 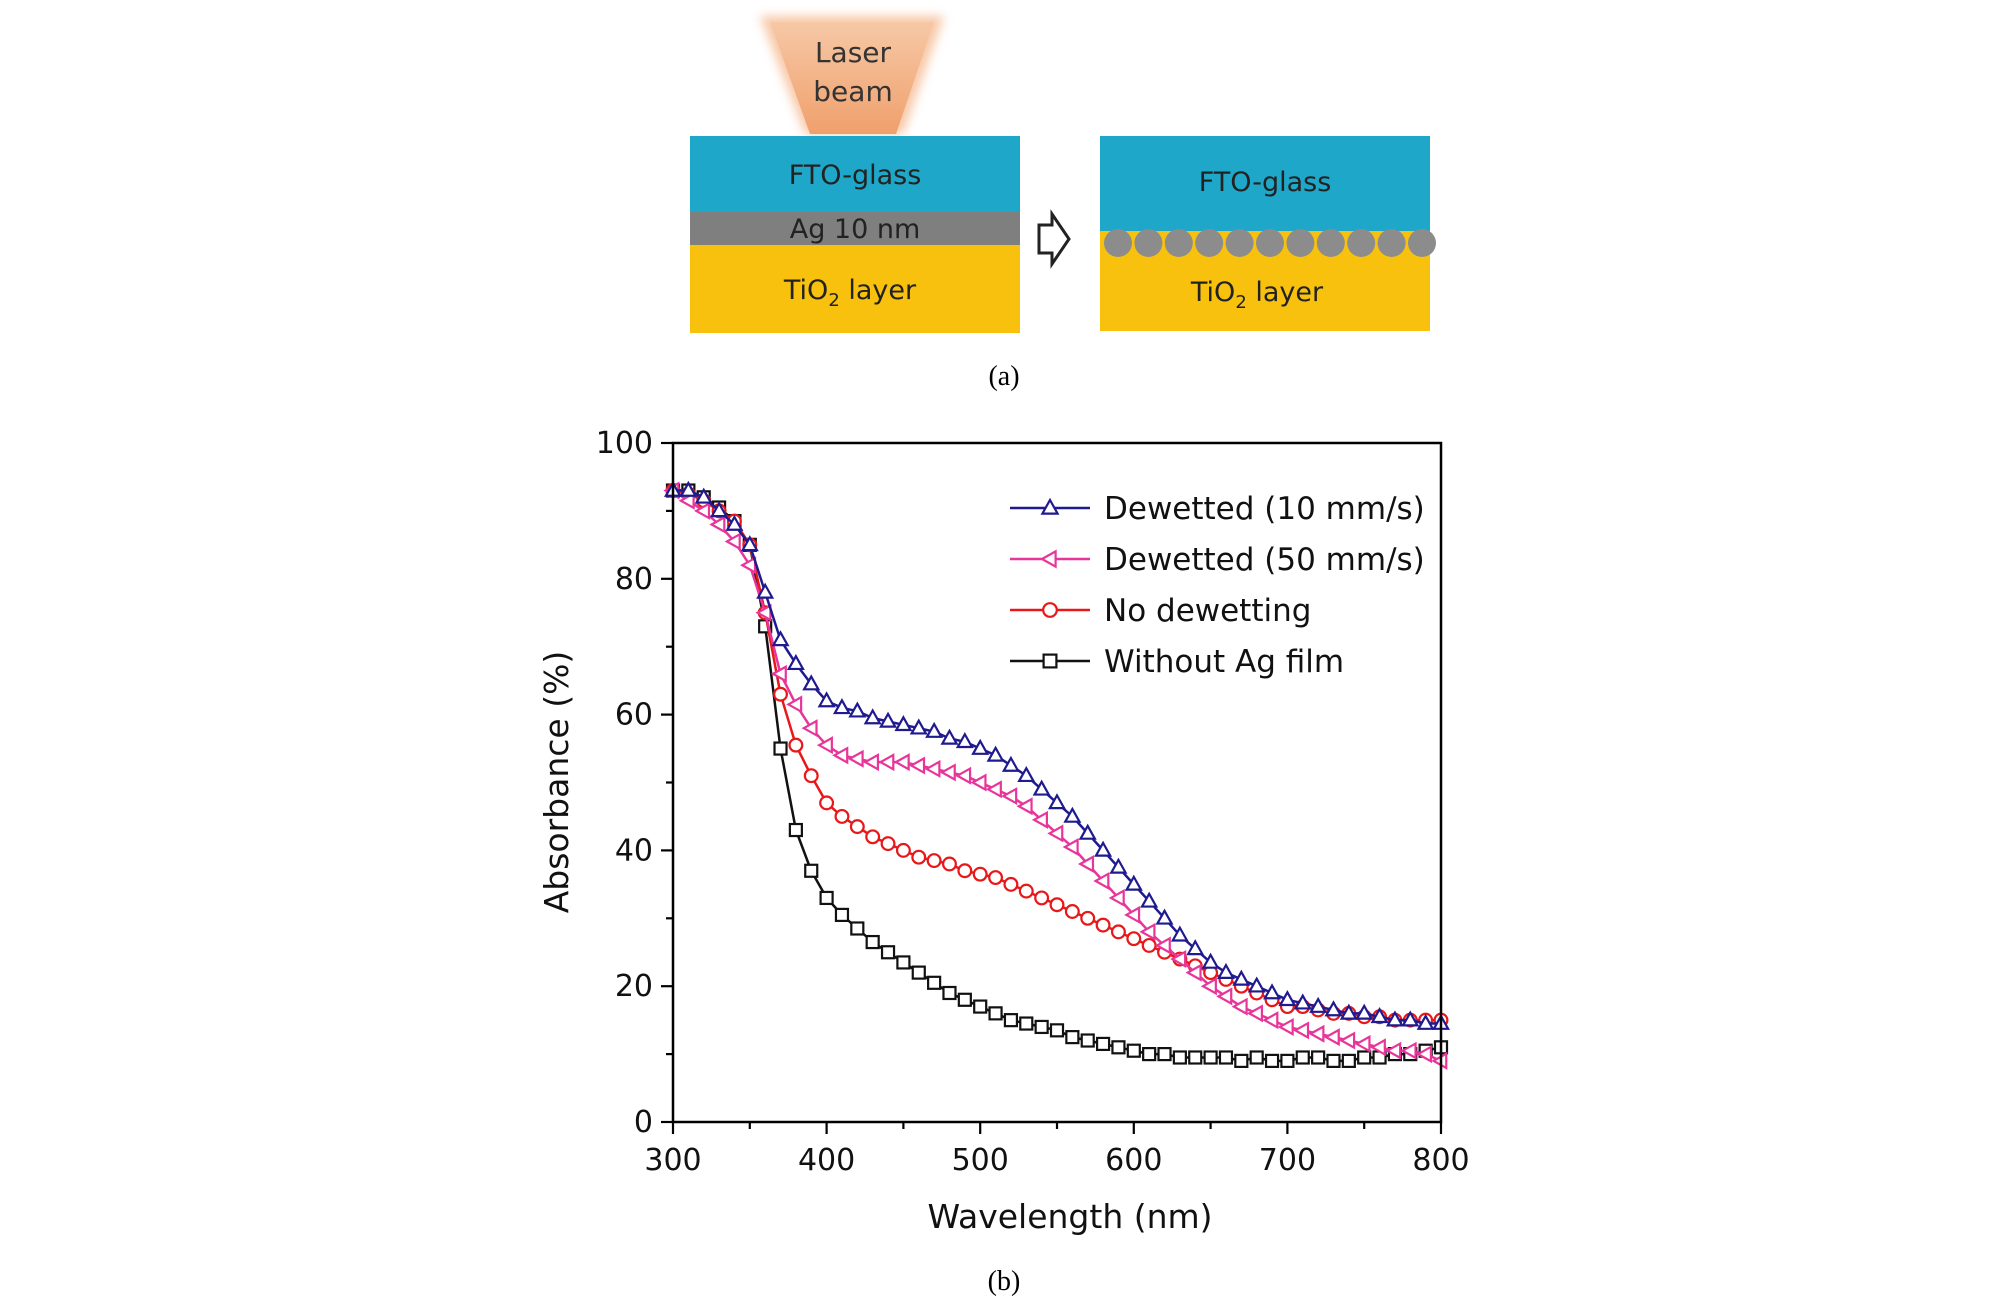 I want to click on laser-beam: Laser beam, so click(x=852, y=75).